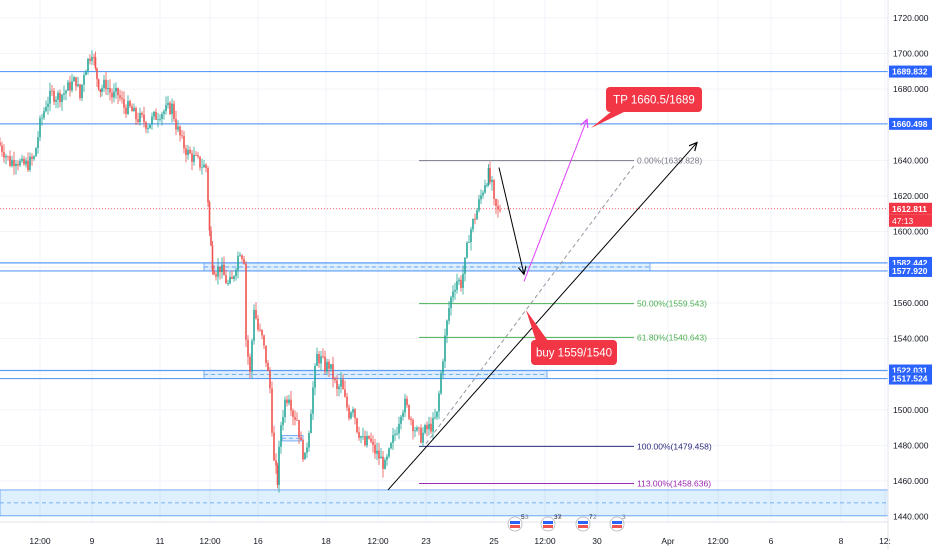 The width and height of the screenshot is (932, 555). Describe the element at coordinates (911, 338) in the screenshot. I see `price-tick-label: 1540.000` at that location.